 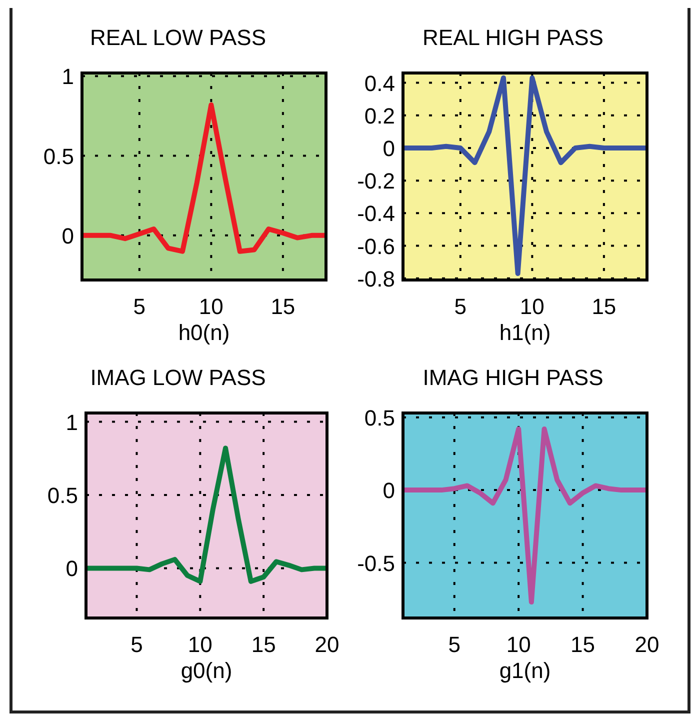 What do you see at coordinates (376, 279) in the screenshot?
I see `y-tick-label: -0.8` at bounding box center [376, 279].